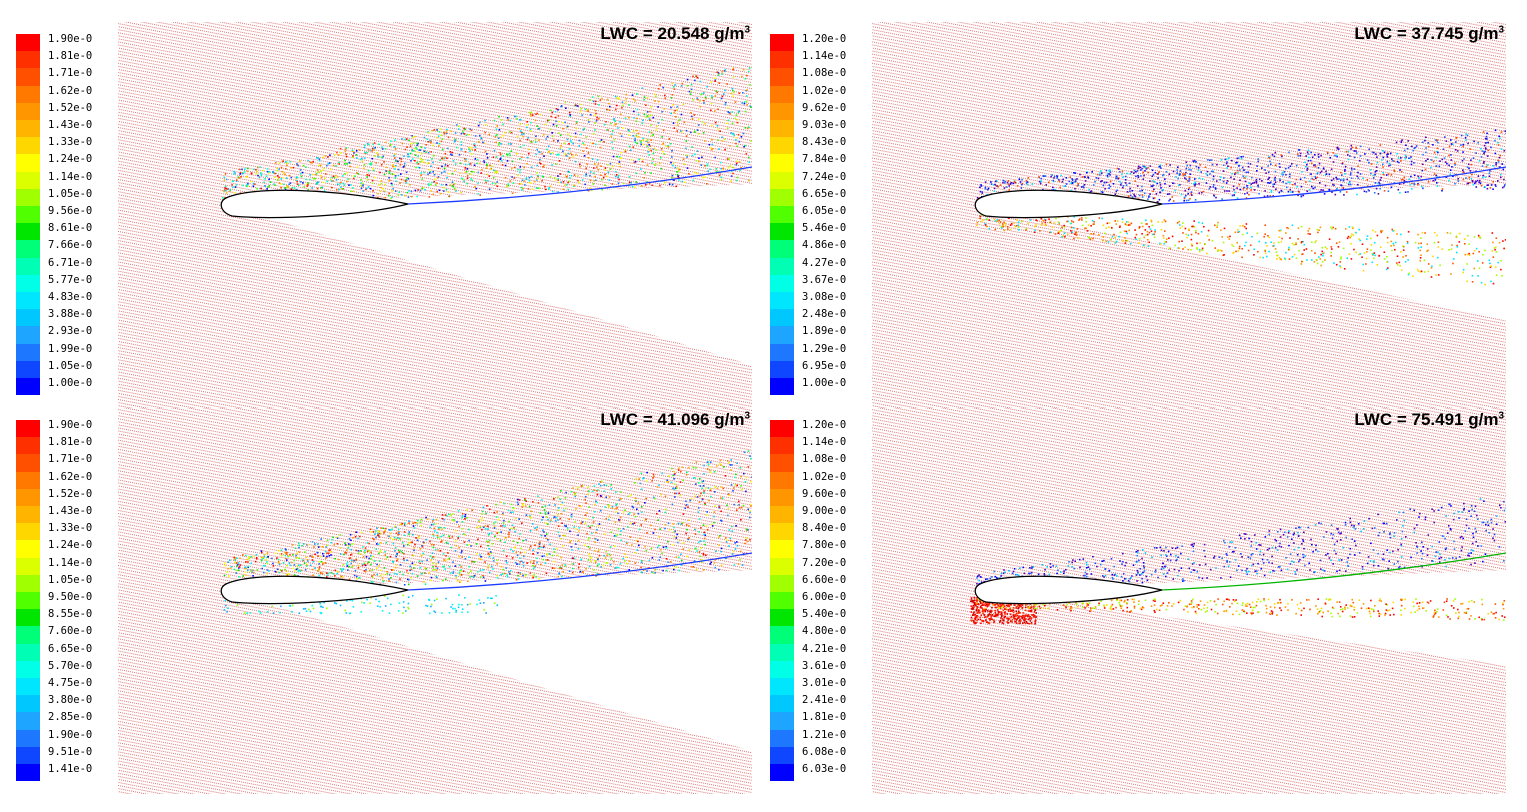 The height and width of the screenshot is (812, 1527). Describe the element at coordinates (70, 159) in the screenshot. I see `legend-tick-label: 1.24e-0` at that location.